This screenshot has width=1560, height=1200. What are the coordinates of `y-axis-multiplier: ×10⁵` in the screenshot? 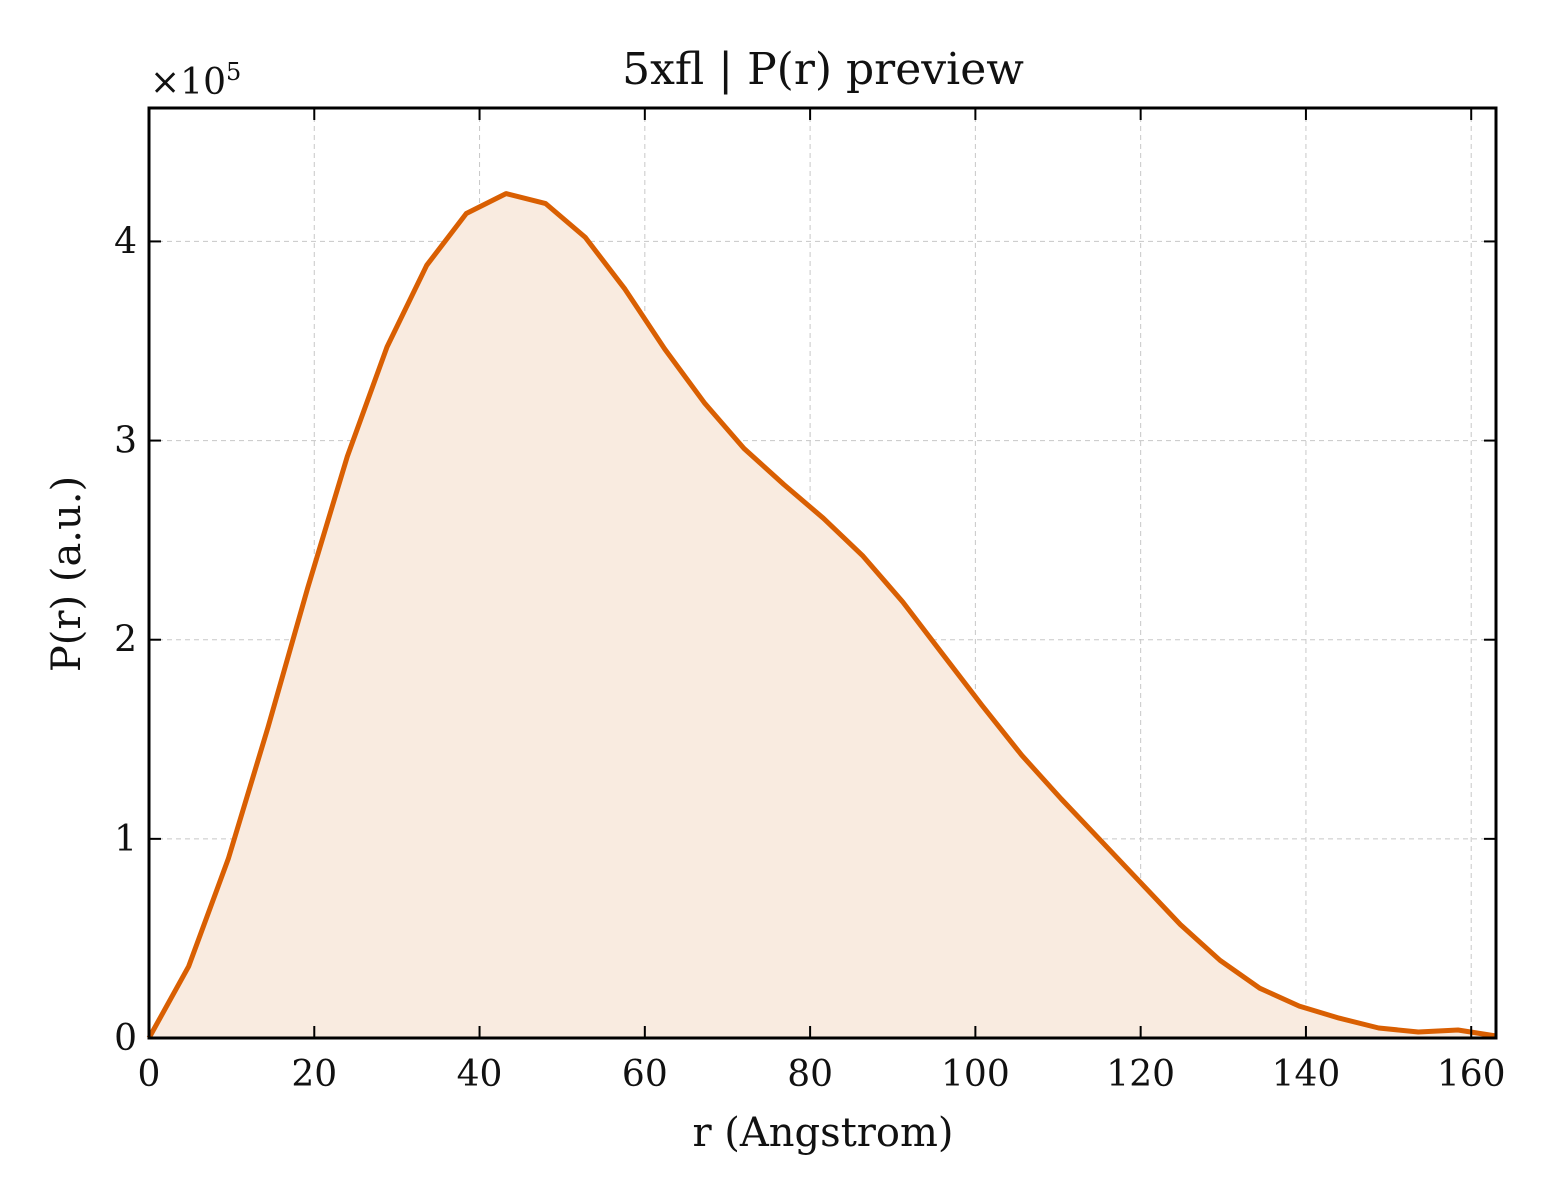 It's located at (195, 80).